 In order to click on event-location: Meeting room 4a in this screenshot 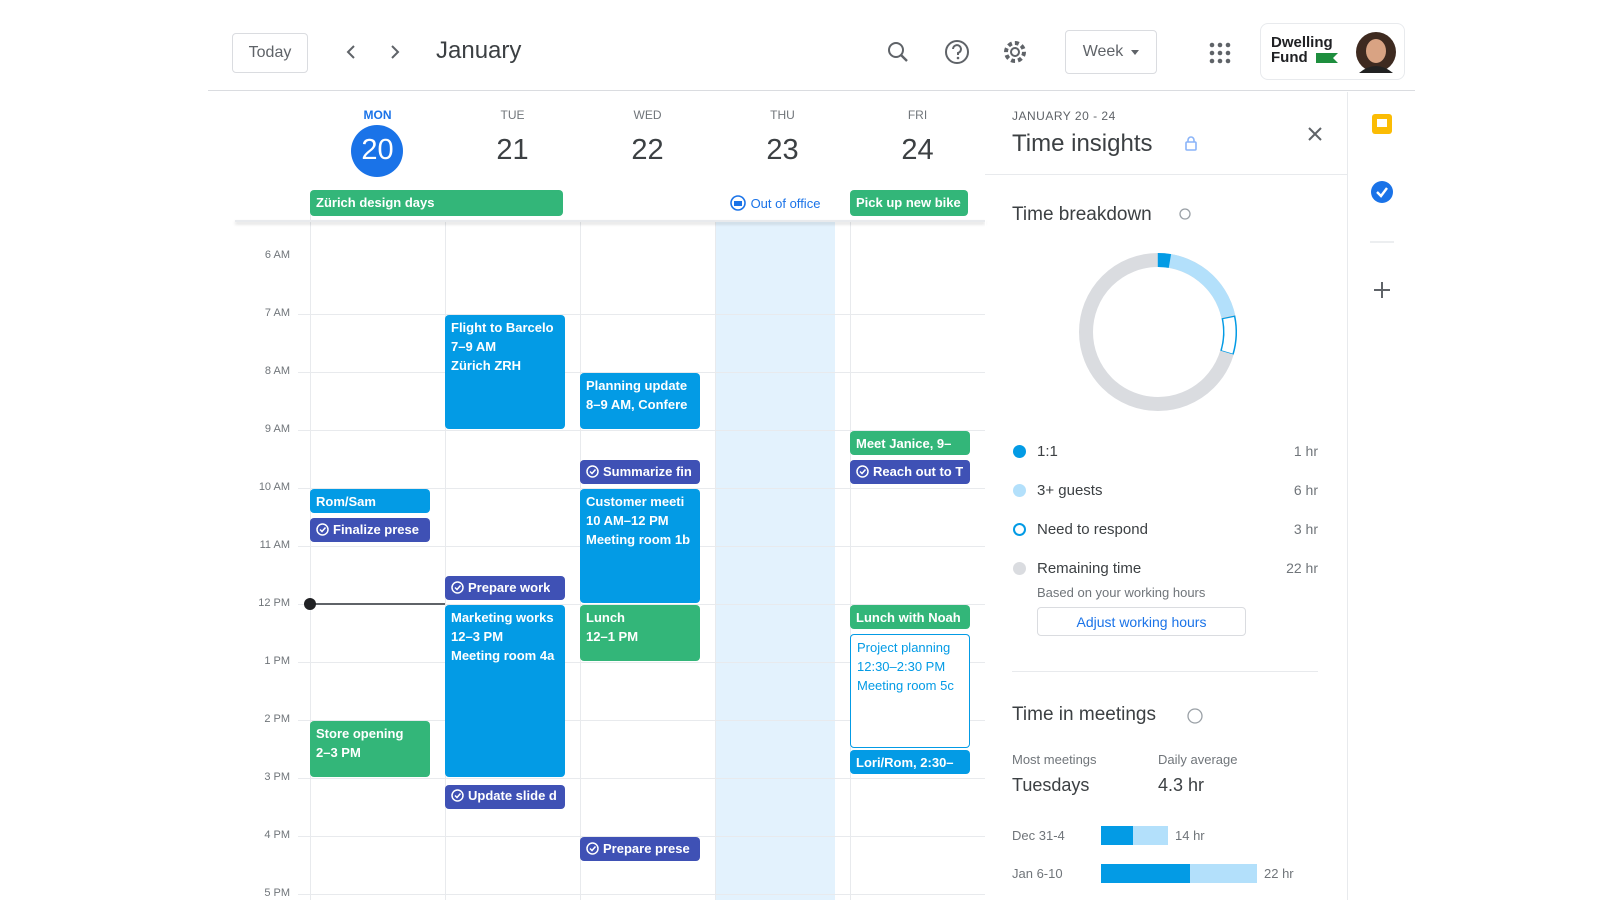, I will do `click(503, 655)`.